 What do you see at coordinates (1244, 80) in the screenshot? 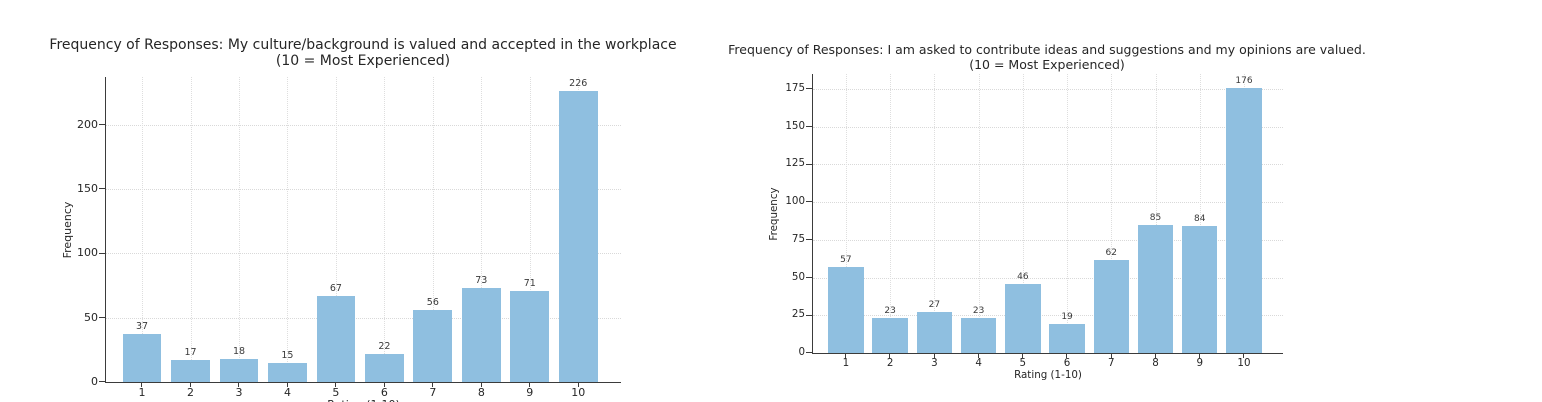
I see `bar-value-label: 176` at bounding box center [1244, 80].